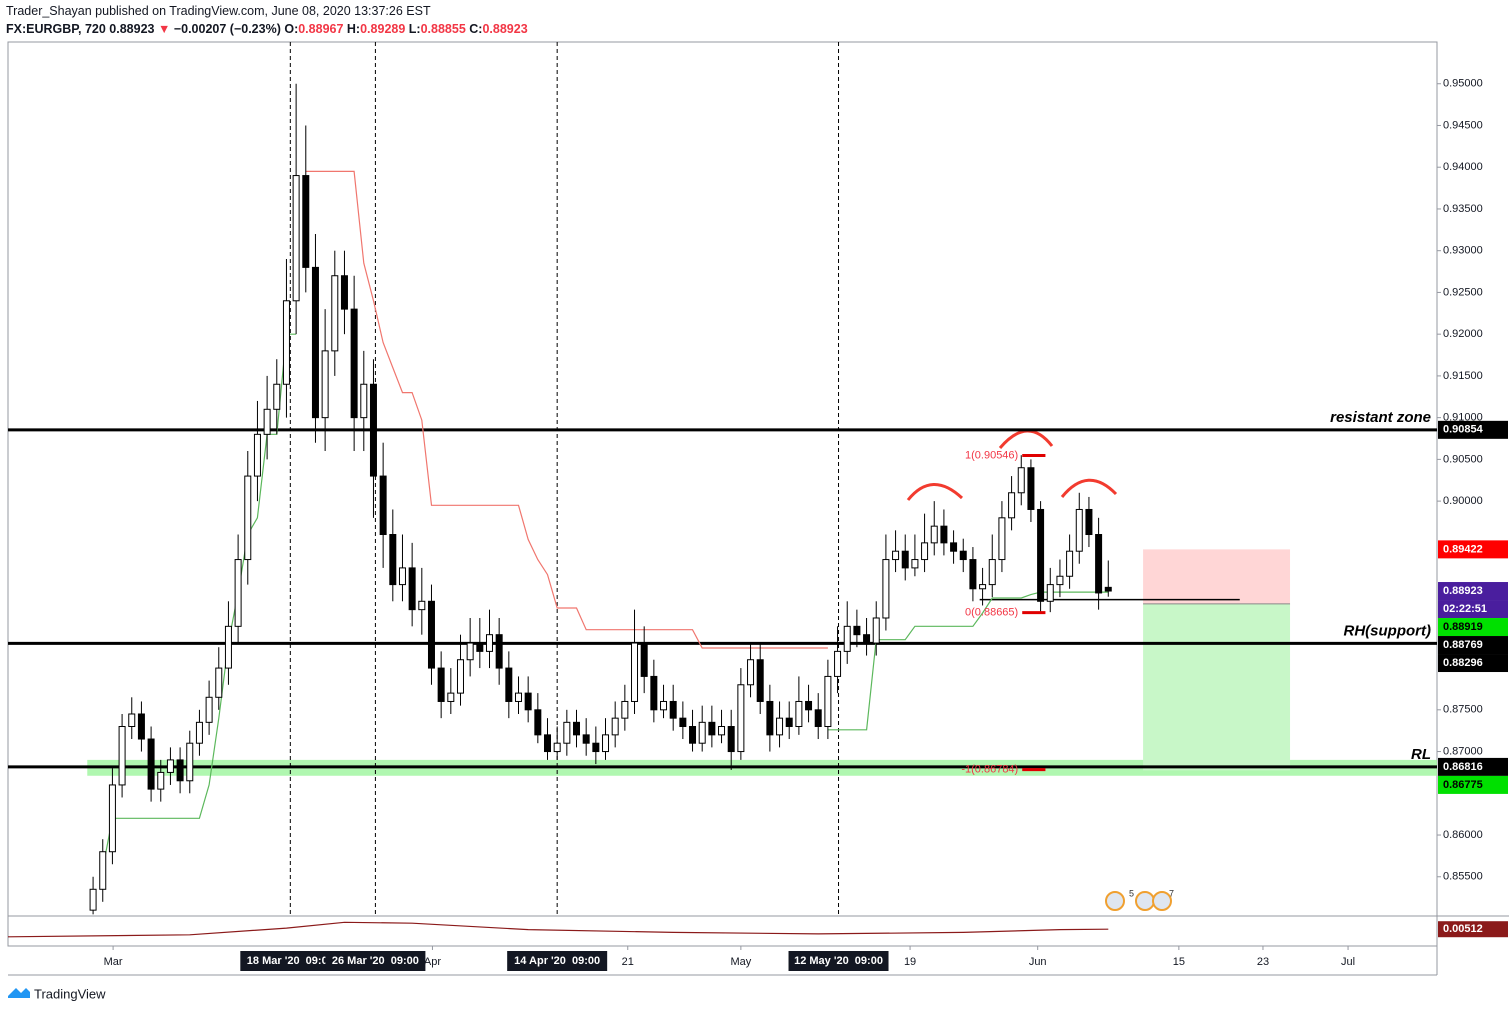  Describe the element at coordinates (1463, 251) in the screenshot. I see `y-tick-label: 0.93000` at that location.